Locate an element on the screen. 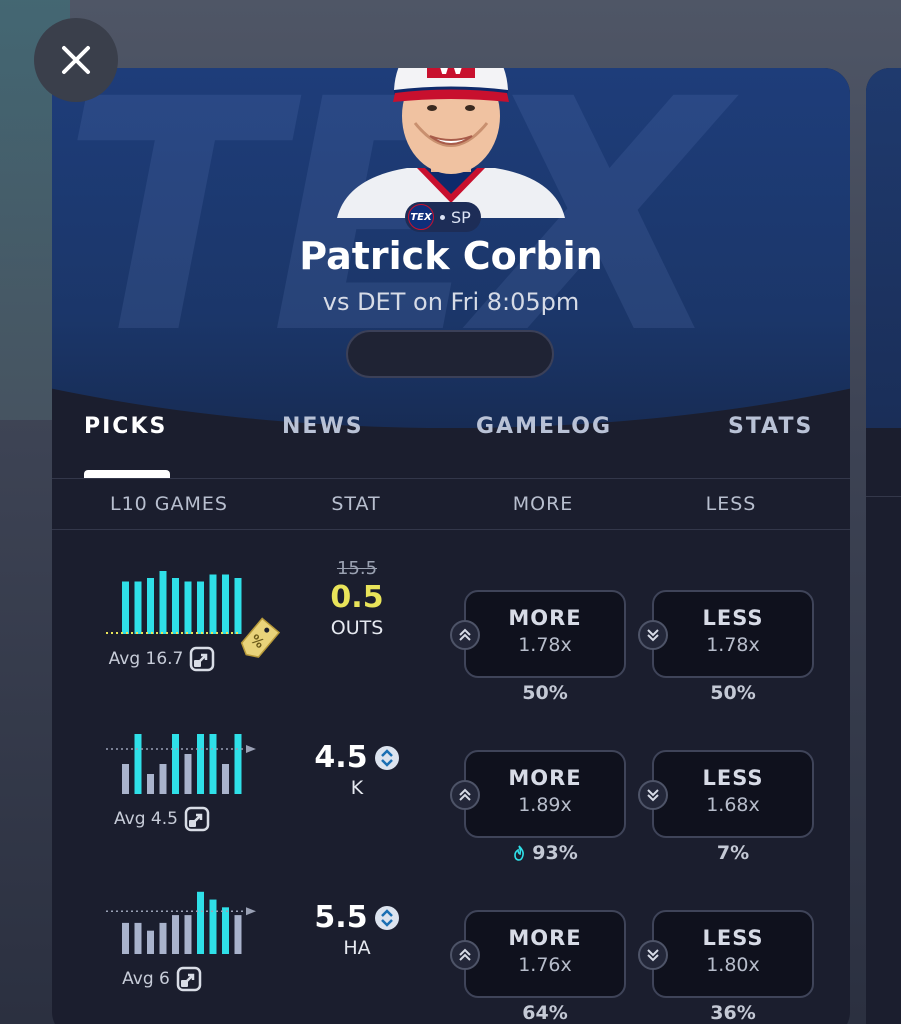 The height and width of the screenshot is (1024, 901). more-button: MORE 1.78x is located at coordinates (538, 634).